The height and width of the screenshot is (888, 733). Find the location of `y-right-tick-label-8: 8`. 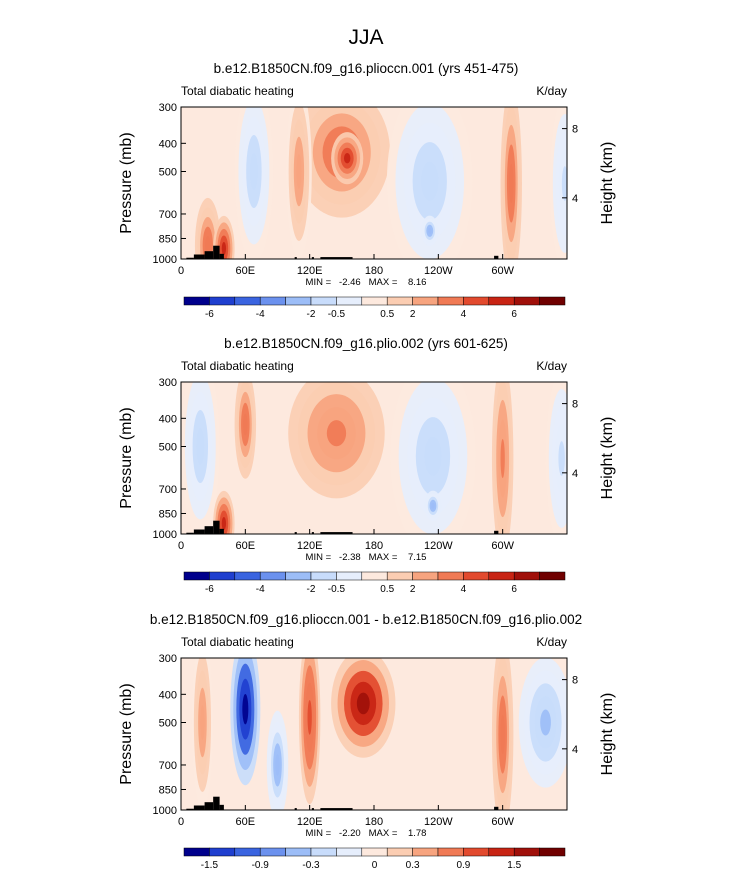

y-right-tick-label-8: 8 is located at coordinates (575, 405).